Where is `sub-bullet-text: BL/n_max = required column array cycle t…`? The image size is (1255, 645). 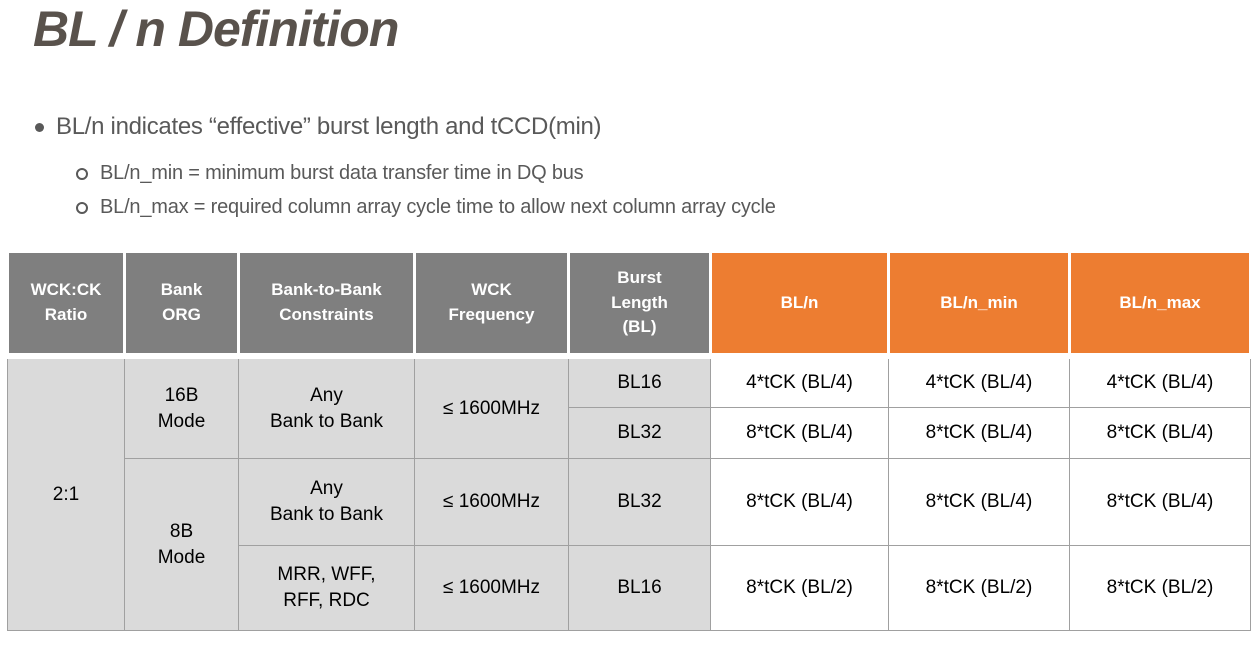
sub-bullet-text: BL/n_max = required column array cycle t… is located at coordinates (438, 207).